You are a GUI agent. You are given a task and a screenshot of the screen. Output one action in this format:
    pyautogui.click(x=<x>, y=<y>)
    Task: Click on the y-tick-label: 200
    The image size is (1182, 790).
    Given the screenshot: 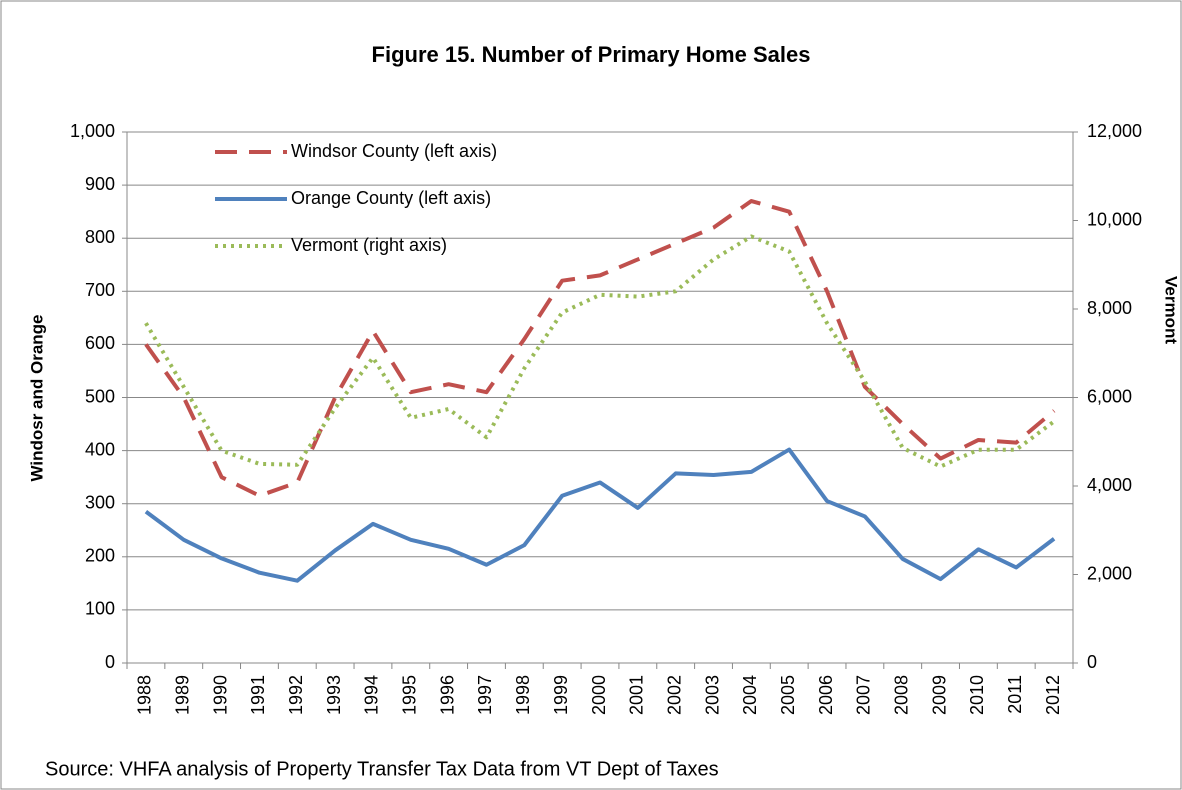 What is the action you would take?
    pyautogui.click(x=100, y=556)
    